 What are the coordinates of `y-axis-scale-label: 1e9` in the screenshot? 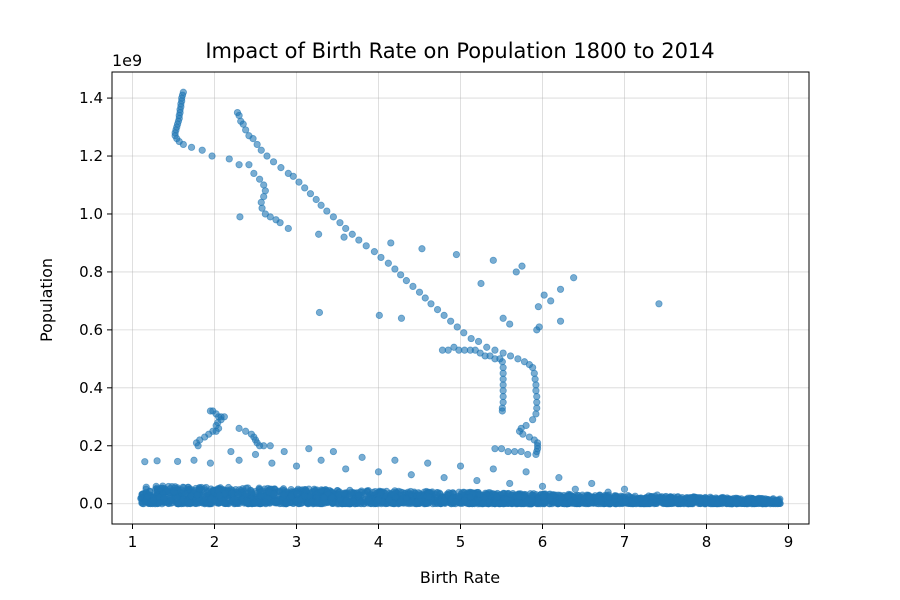 It's located at (127, 60).